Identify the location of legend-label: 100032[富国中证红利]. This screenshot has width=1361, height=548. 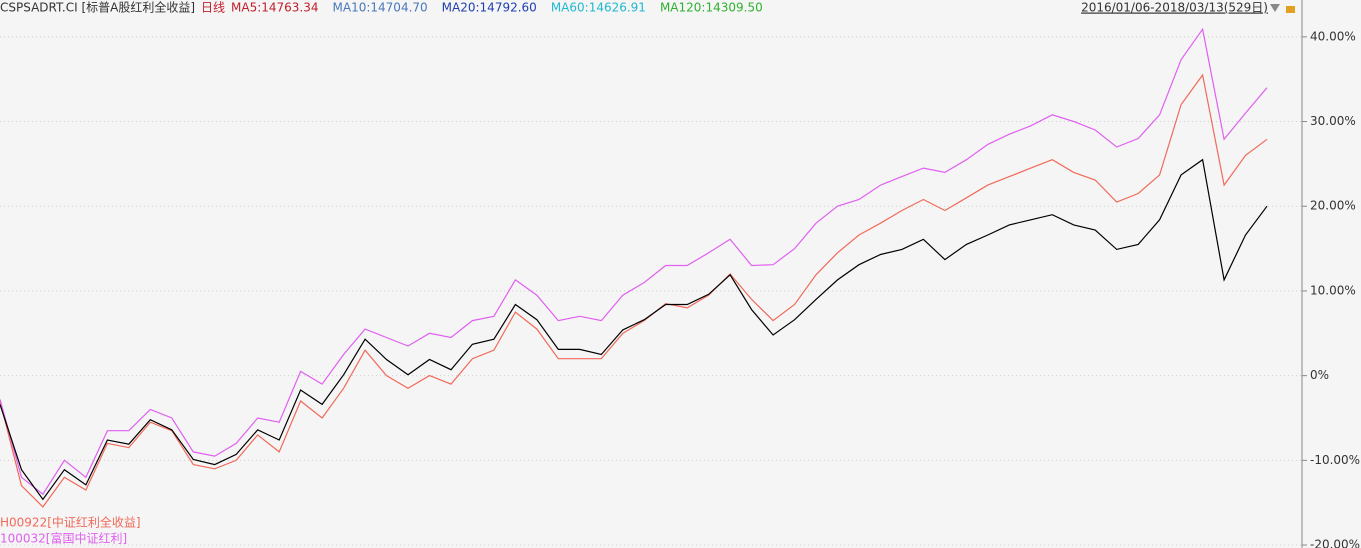
(63, 538).